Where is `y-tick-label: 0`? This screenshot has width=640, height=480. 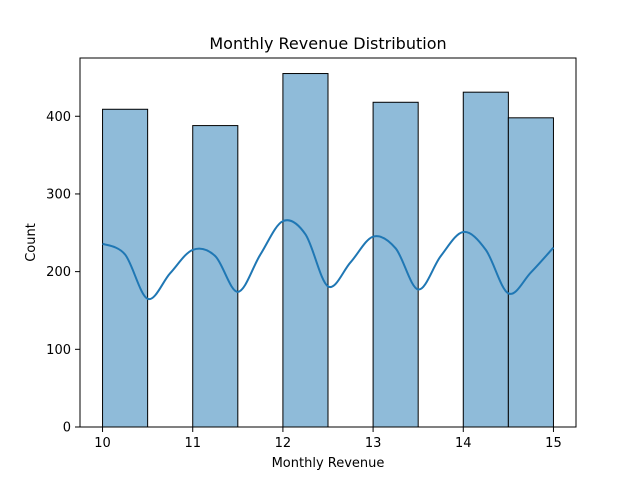
y-tick-label: 0 is located at coordinates (67, 428).